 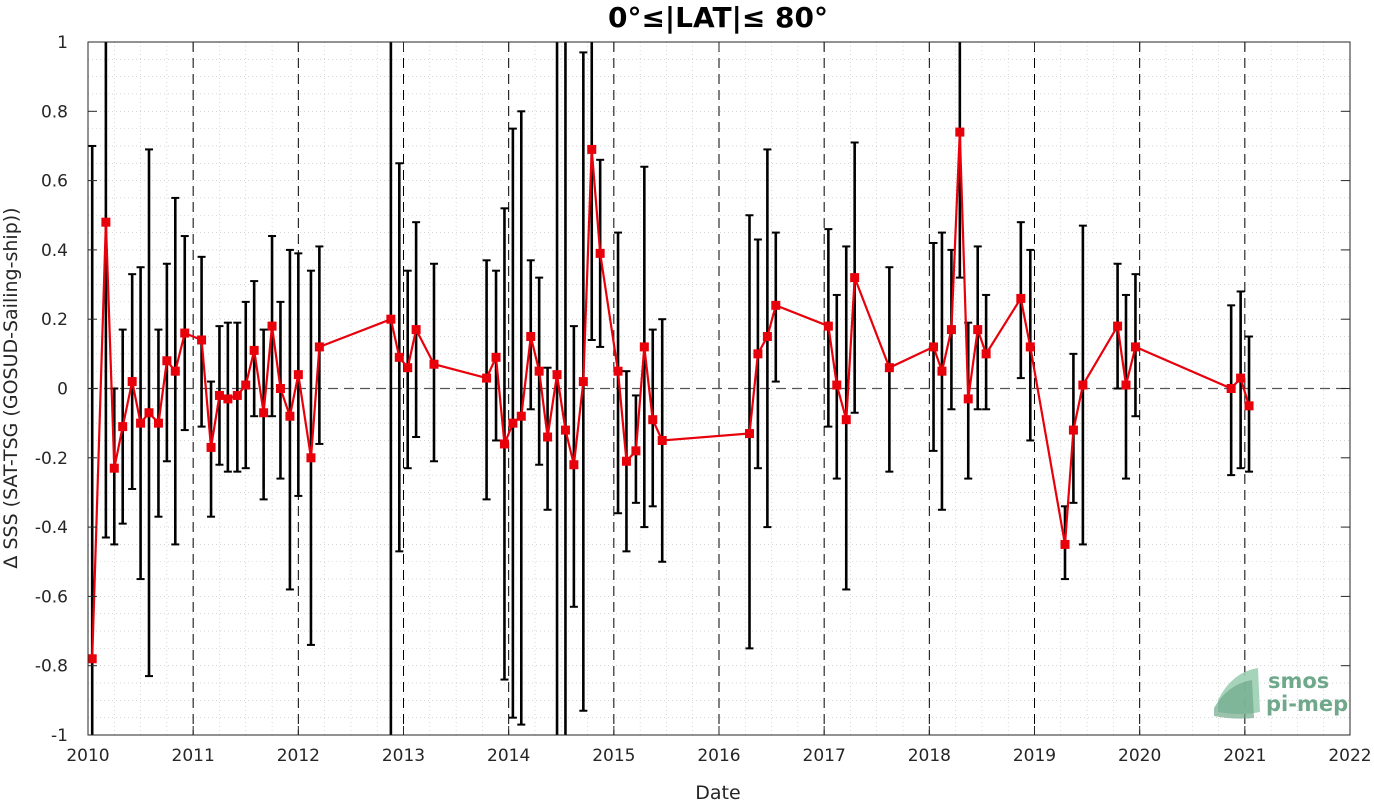 I want to click on x-tick-label: 2018, so click(x=929, y=756).